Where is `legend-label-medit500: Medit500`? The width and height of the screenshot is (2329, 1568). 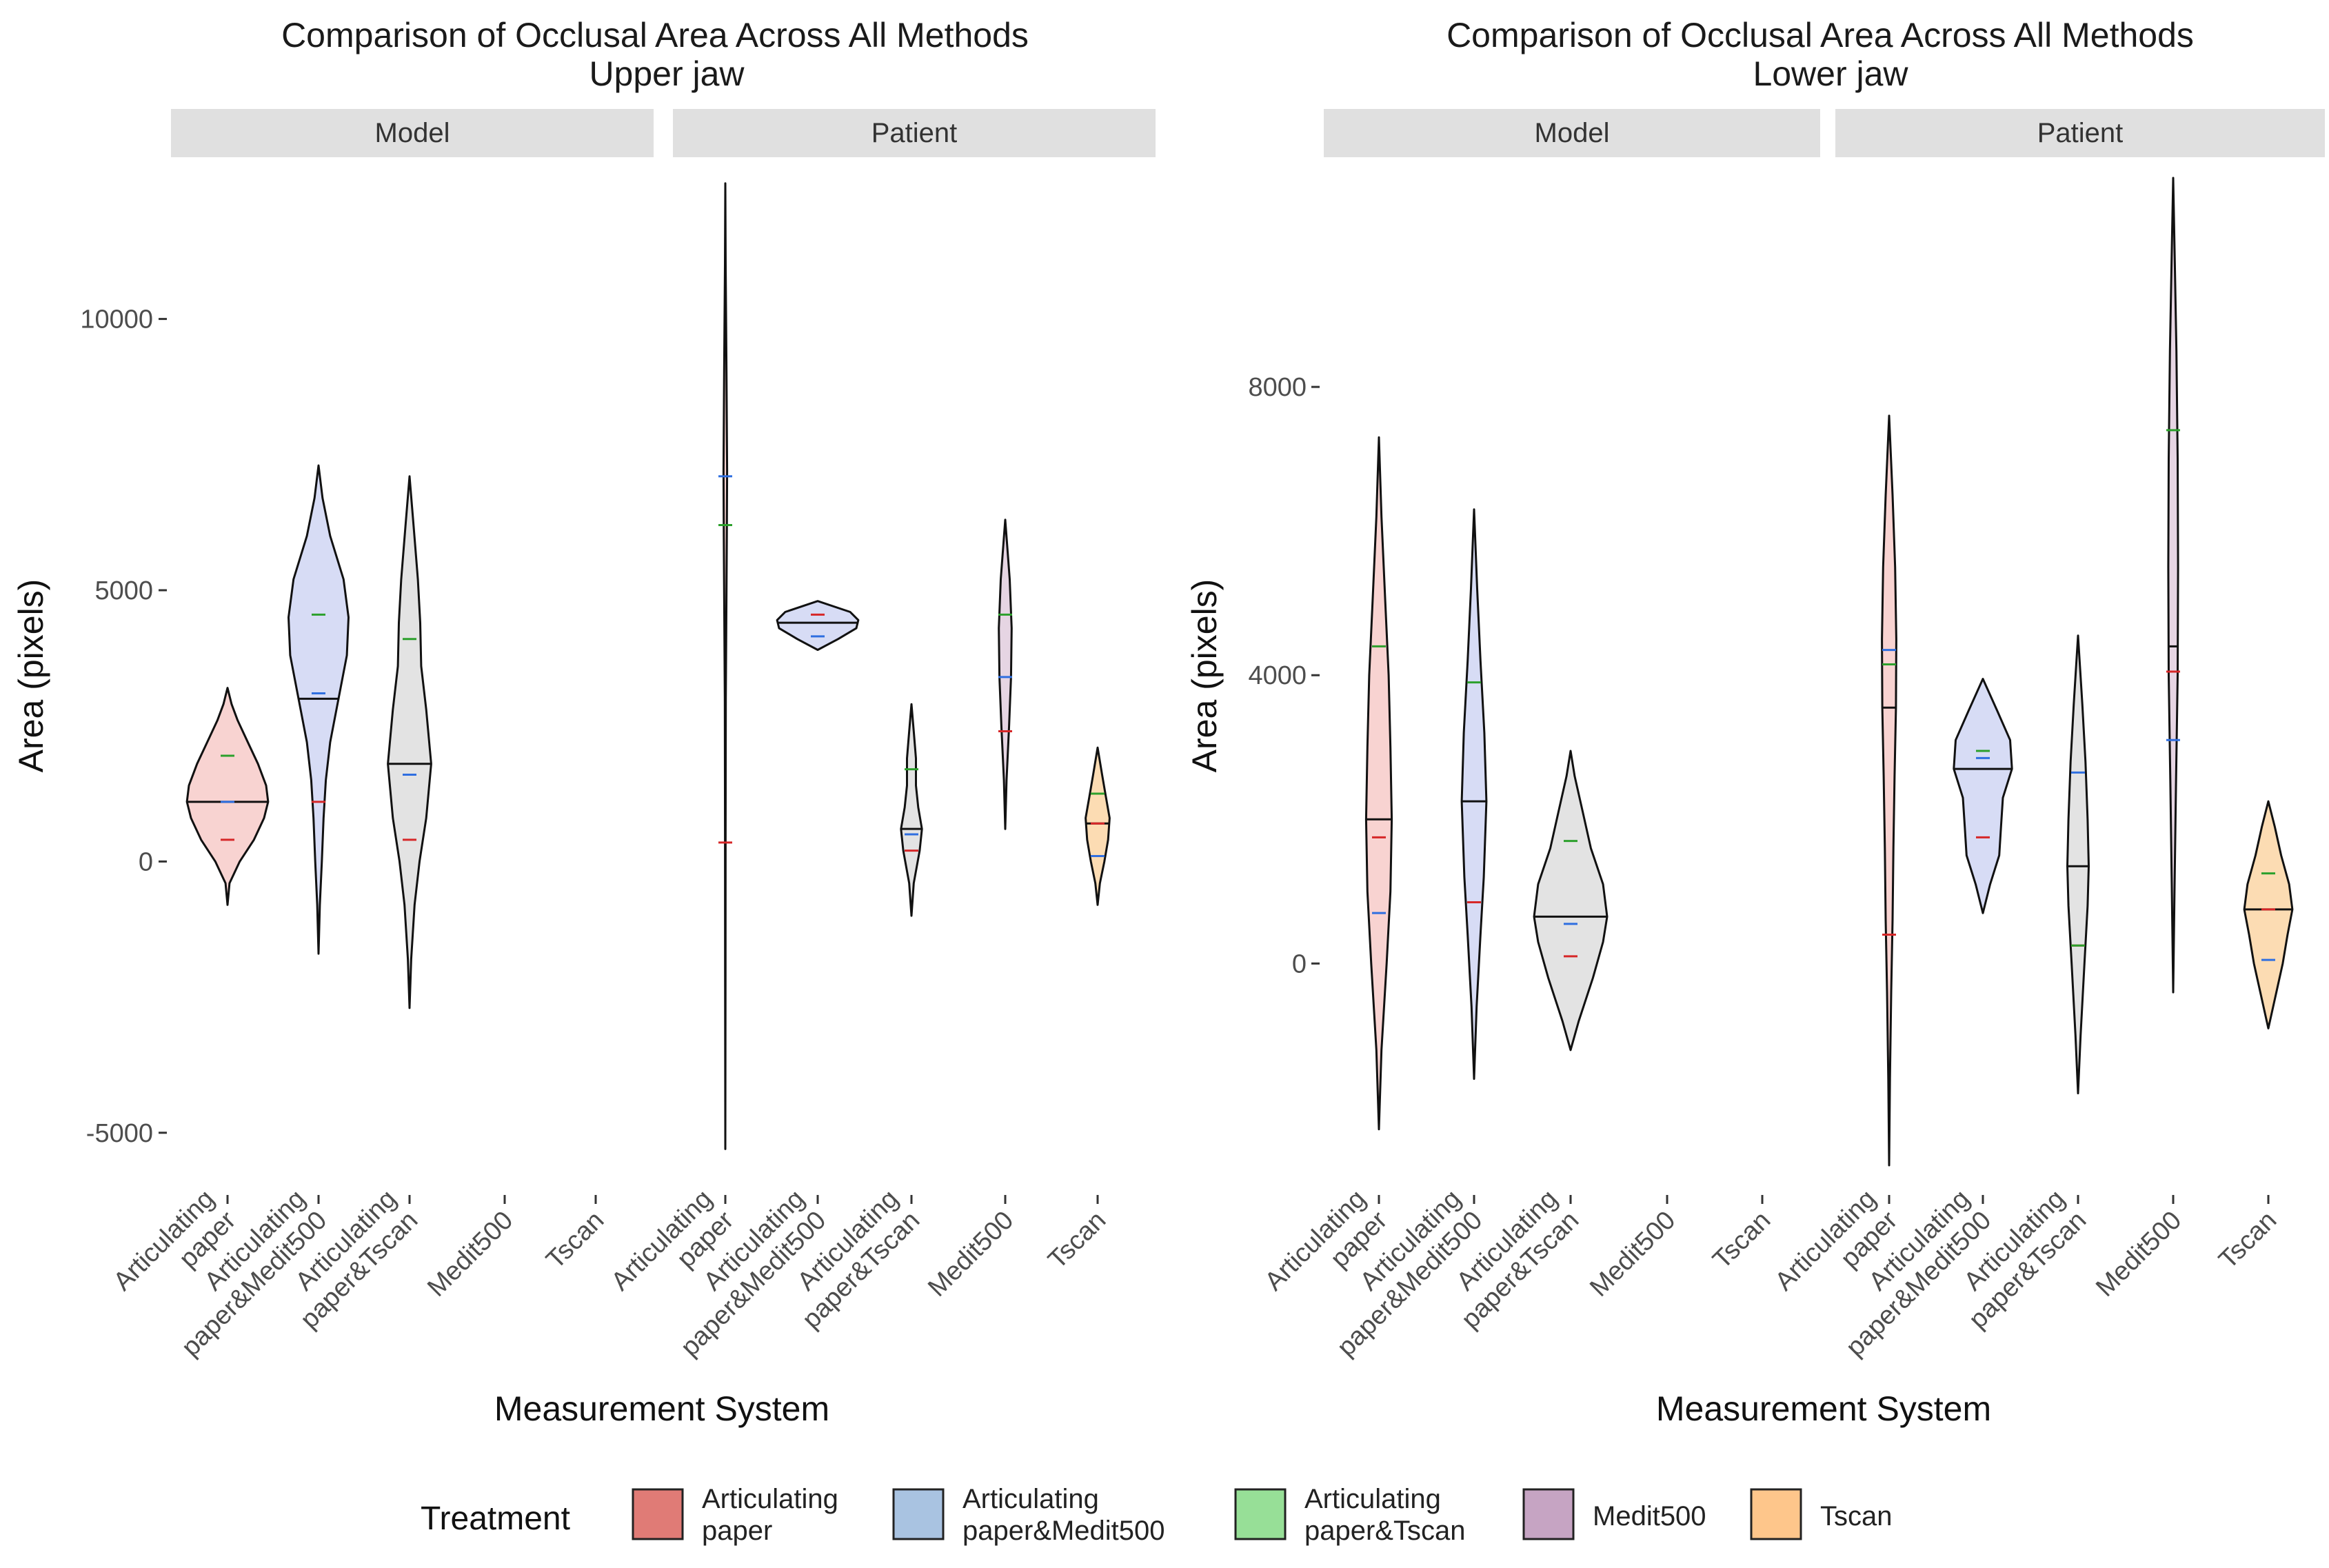
legend-label-medit500: Medit500 is located at coordinates (1649, 1516).